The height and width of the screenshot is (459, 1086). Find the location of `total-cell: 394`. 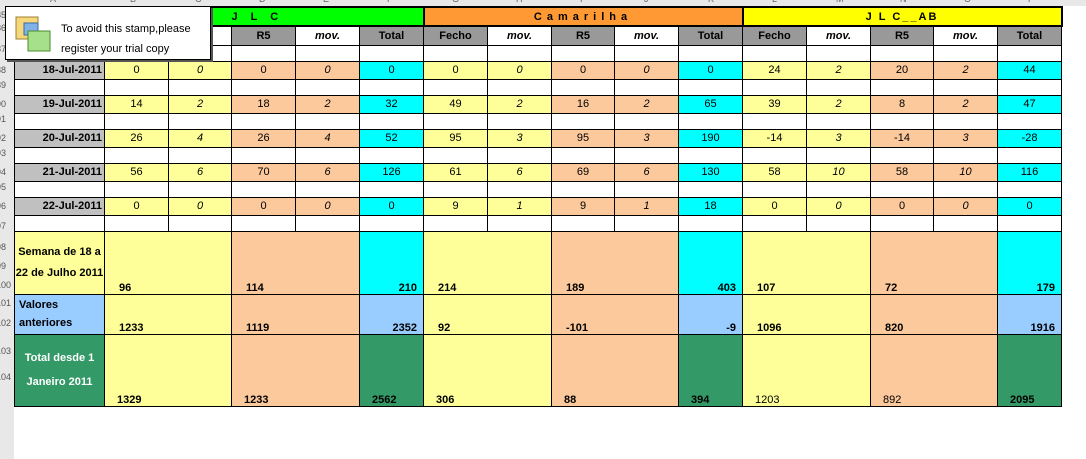

total-cell: 394 is located at coordinates (710, 370).